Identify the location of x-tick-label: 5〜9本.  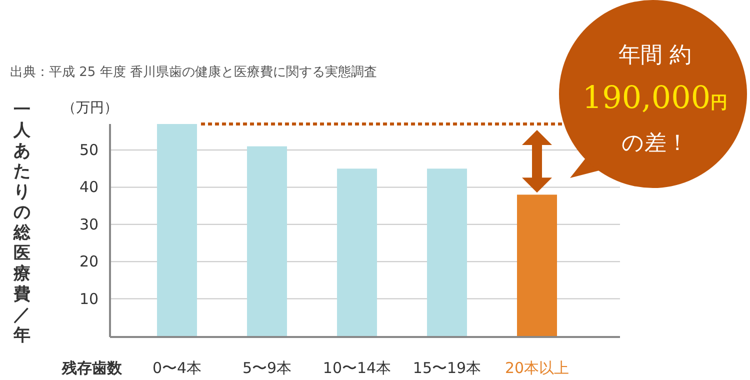
(267, 368).